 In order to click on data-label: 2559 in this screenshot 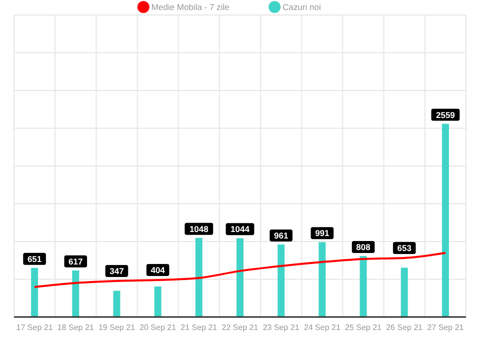, I will do `click(446, 115)`.